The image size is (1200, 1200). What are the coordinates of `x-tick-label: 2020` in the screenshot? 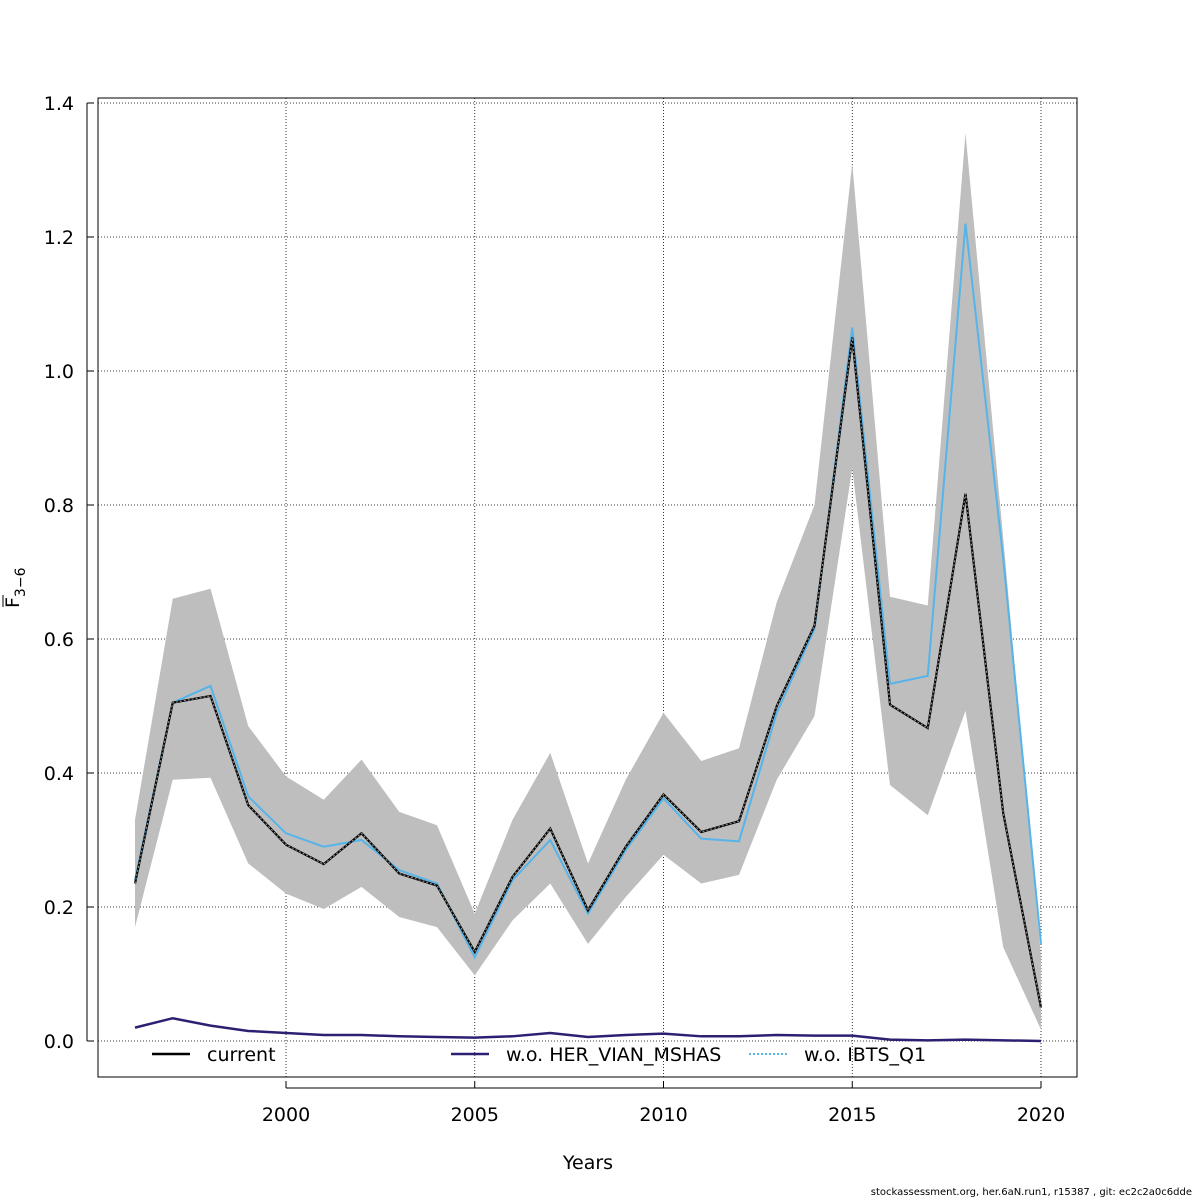 It's located at (1041, 1115).